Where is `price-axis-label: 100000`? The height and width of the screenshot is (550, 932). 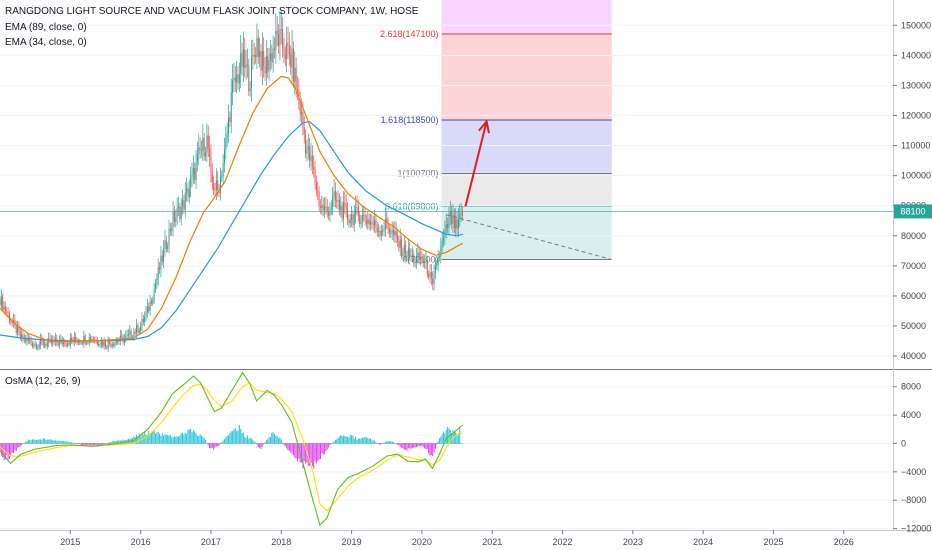 price-axis-label: 100000 is located at coordinates (916, 176).